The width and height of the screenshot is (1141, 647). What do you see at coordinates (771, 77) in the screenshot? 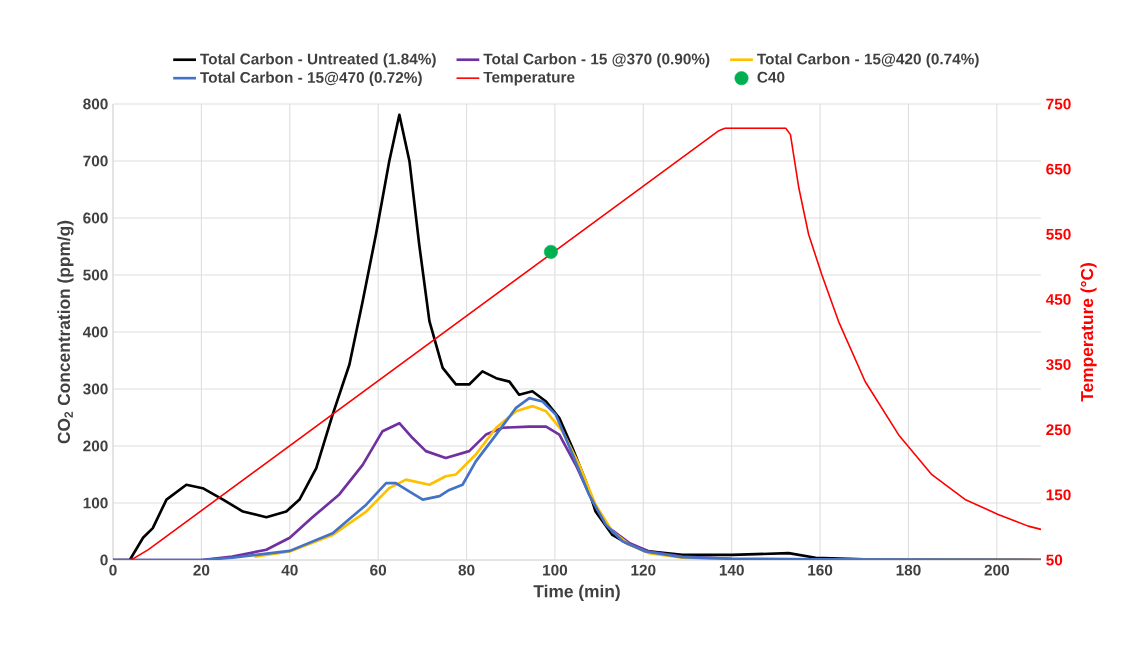
I see `legend-label: C40` at bounding box center [771, 77].